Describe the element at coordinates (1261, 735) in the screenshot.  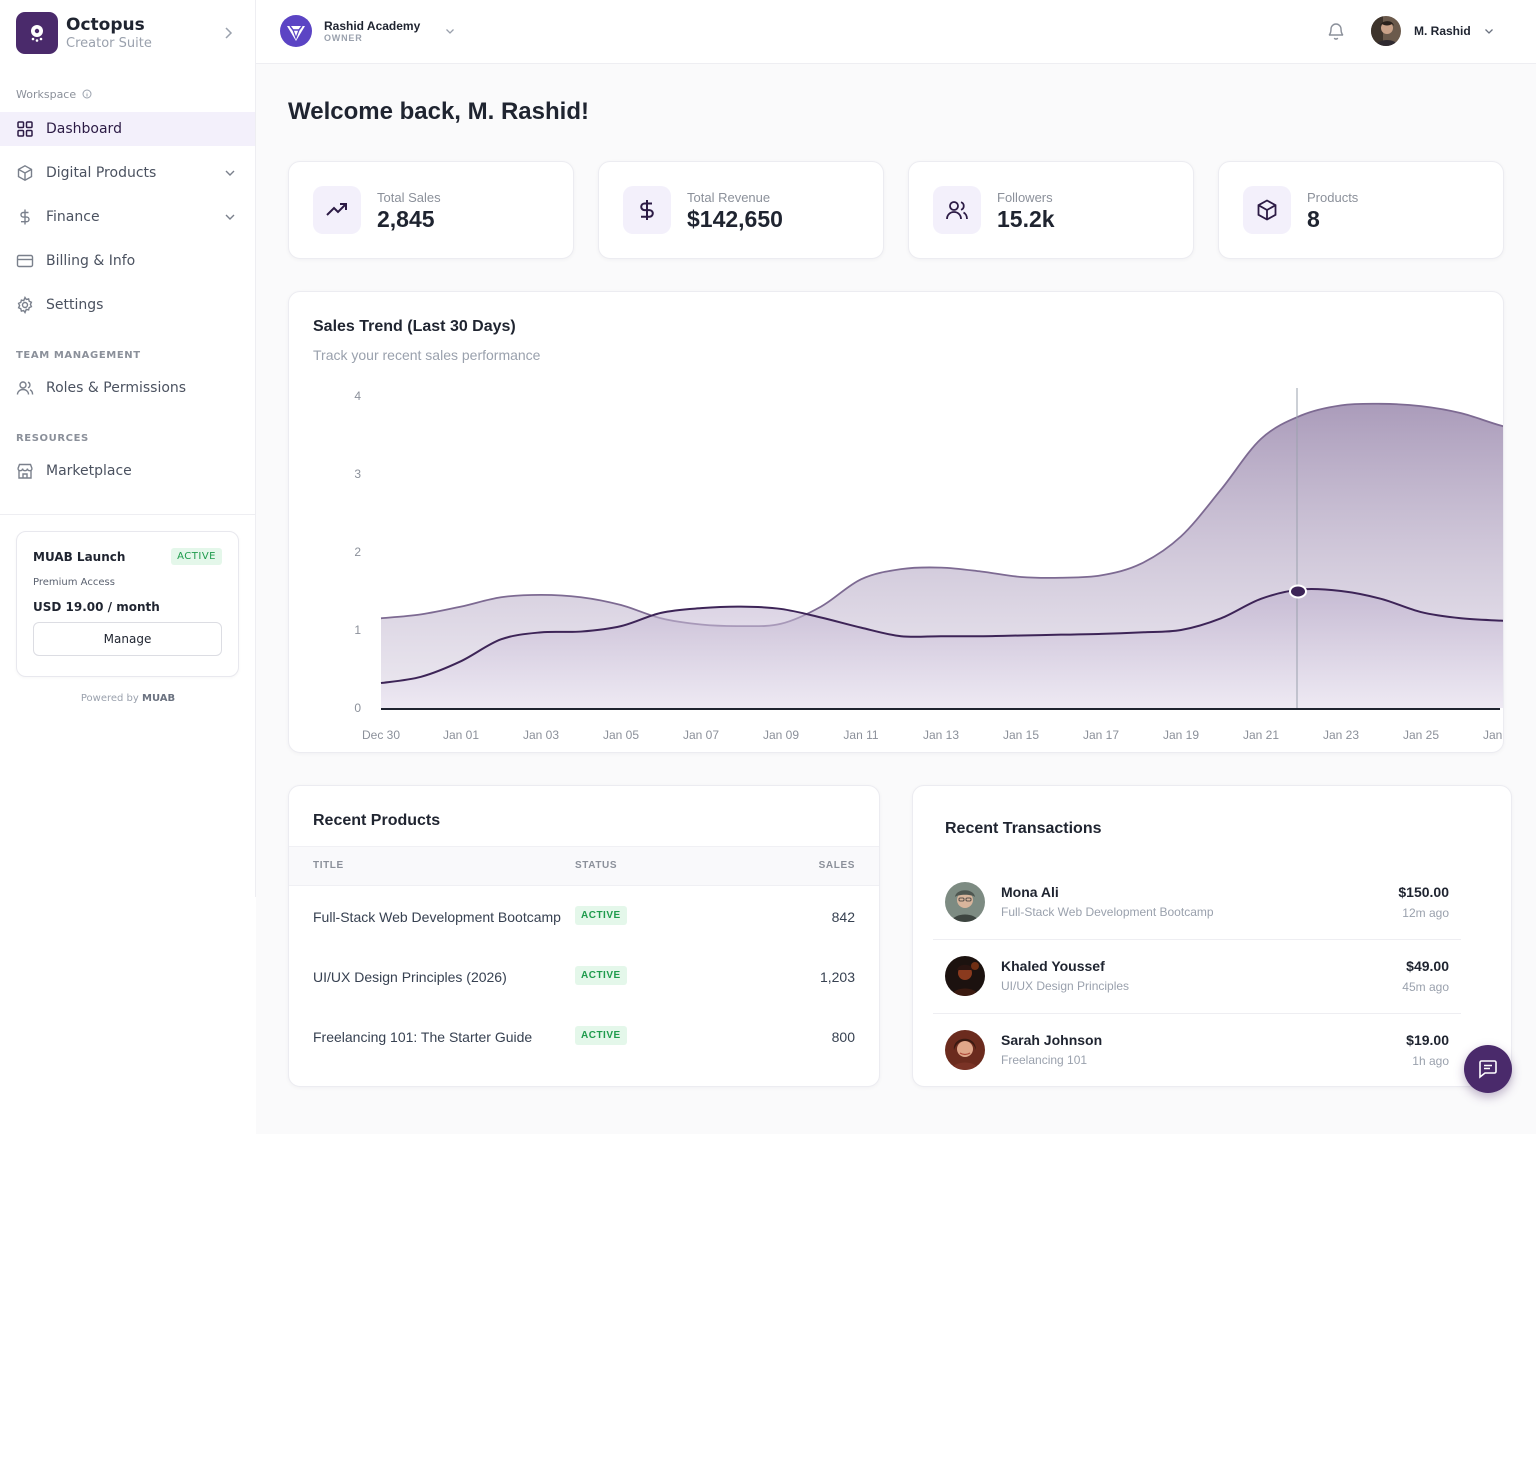
I see `x-tick-label: Jan 21` at that location.